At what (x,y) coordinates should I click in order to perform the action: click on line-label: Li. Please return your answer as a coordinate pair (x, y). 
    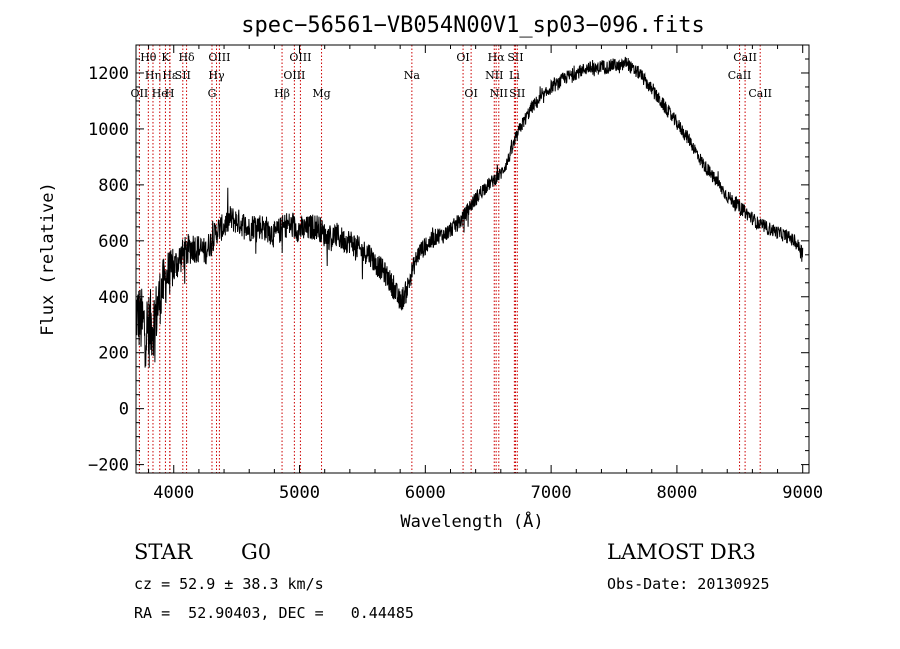
    Looking at the image, I should click on (514, 75).